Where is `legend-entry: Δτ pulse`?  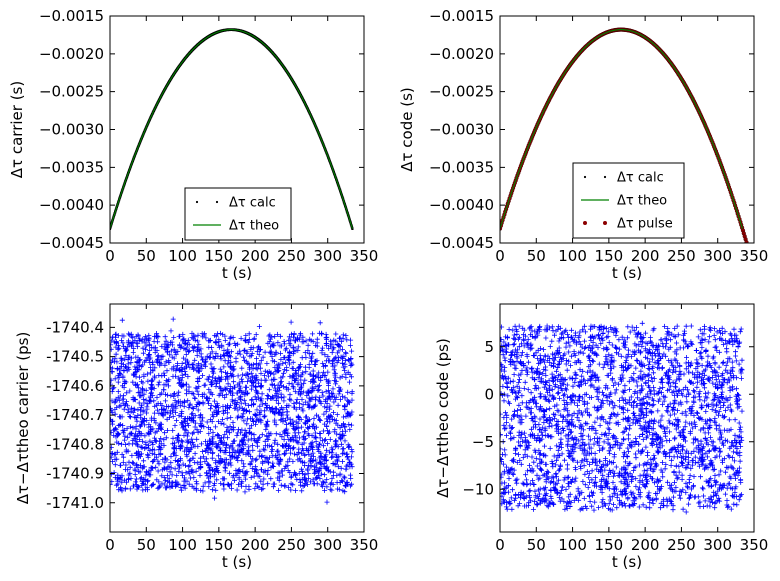 legend-entry: Δτ pulse is located at coordinates (628, 224).